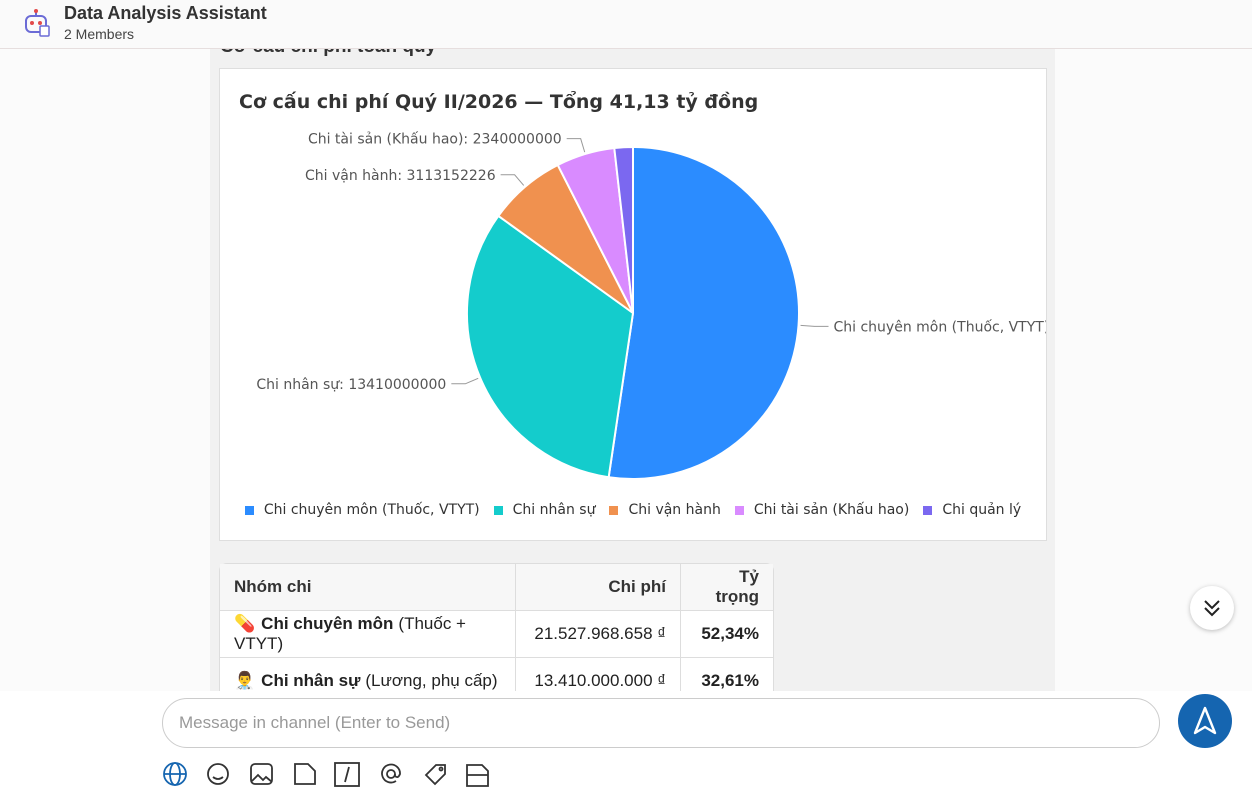  What do you see at coordinates (261, 774) in the screenshot?
I see `image-icon` at bounding box center [261, 774].